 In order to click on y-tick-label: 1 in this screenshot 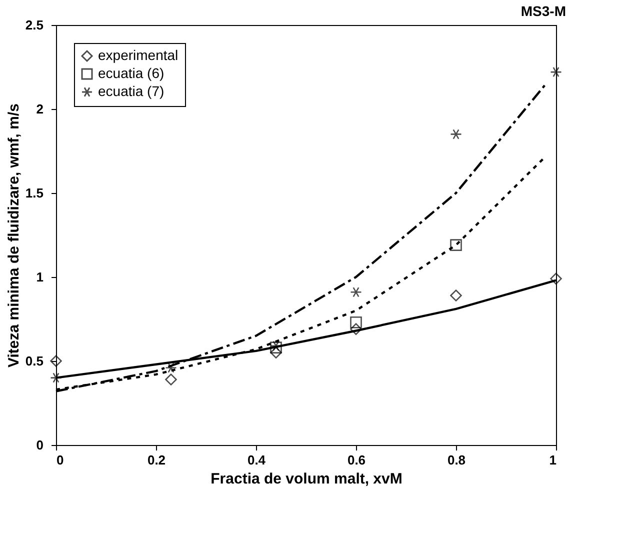, I will do `click(40, 277)`.